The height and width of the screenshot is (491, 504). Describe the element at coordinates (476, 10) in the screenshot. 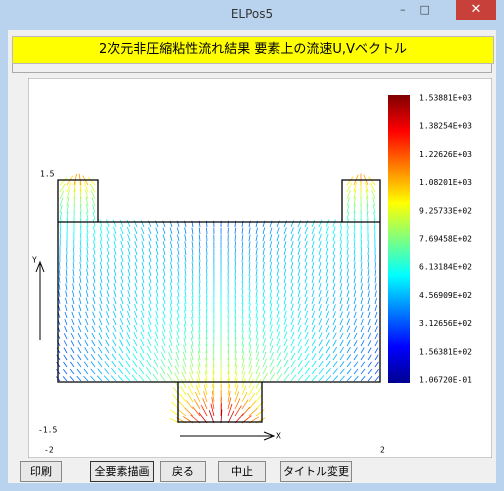

I see `close-button: ✕` at that location.